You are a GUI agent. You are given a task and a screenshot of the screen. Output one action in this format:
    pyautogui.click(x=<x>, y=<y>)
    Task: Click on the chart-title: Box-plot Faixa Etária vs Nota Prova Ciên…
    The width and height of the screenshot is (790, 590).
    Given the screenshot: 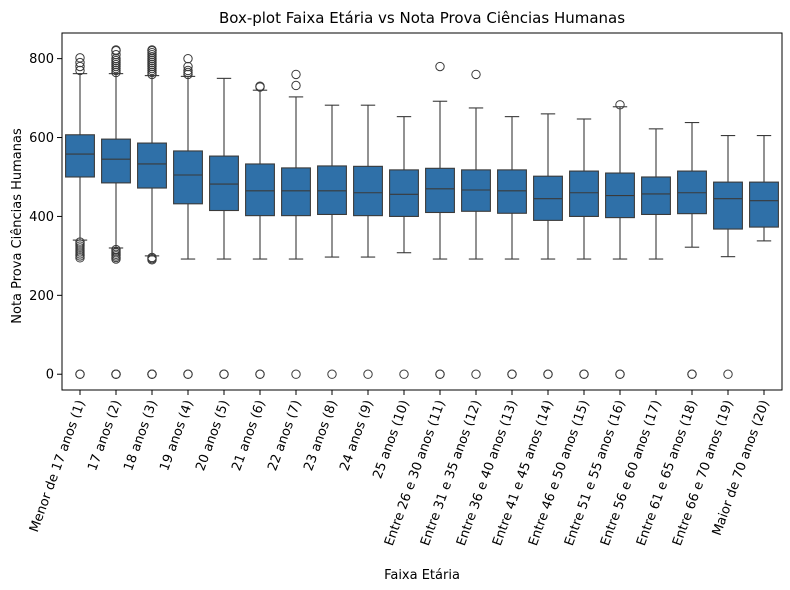 What is the action you would take?
    pyautogui.click(x=422, y=18)
    